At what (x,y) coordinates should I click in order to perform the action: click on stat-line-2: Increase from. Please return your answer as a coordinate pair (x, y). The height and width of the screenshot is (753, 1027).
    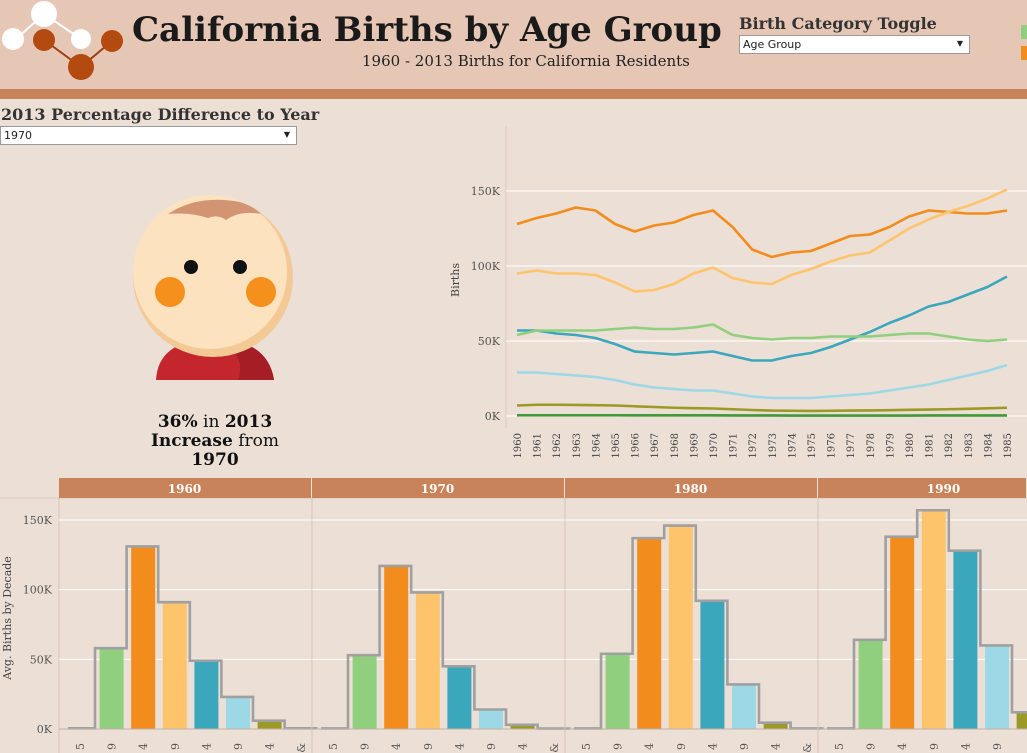
    Looking at the image, I should click on (215, 441).